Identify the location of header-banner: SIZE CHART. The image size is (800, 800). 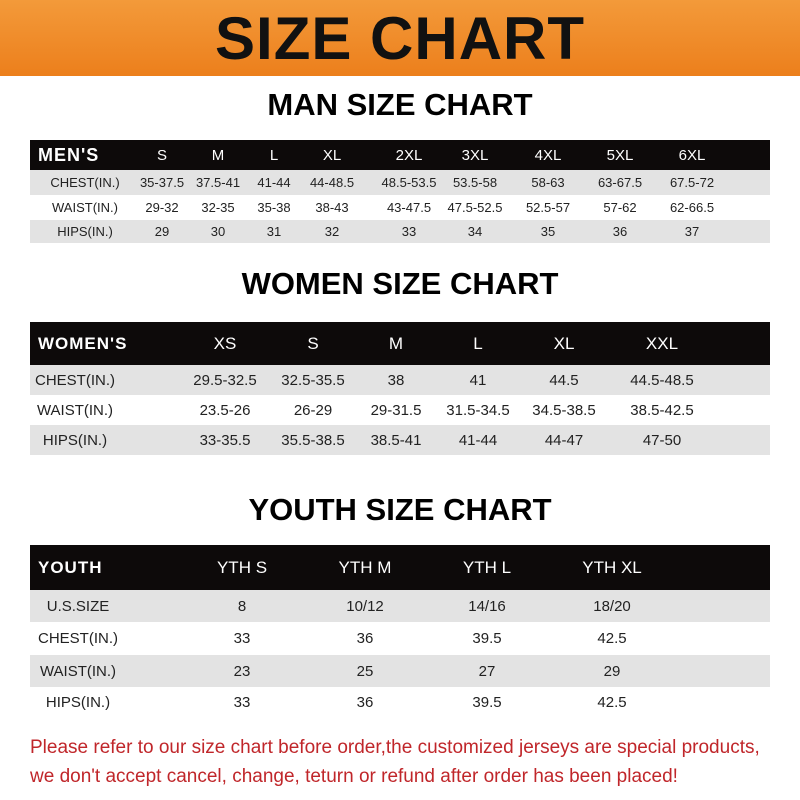
(400, 38).